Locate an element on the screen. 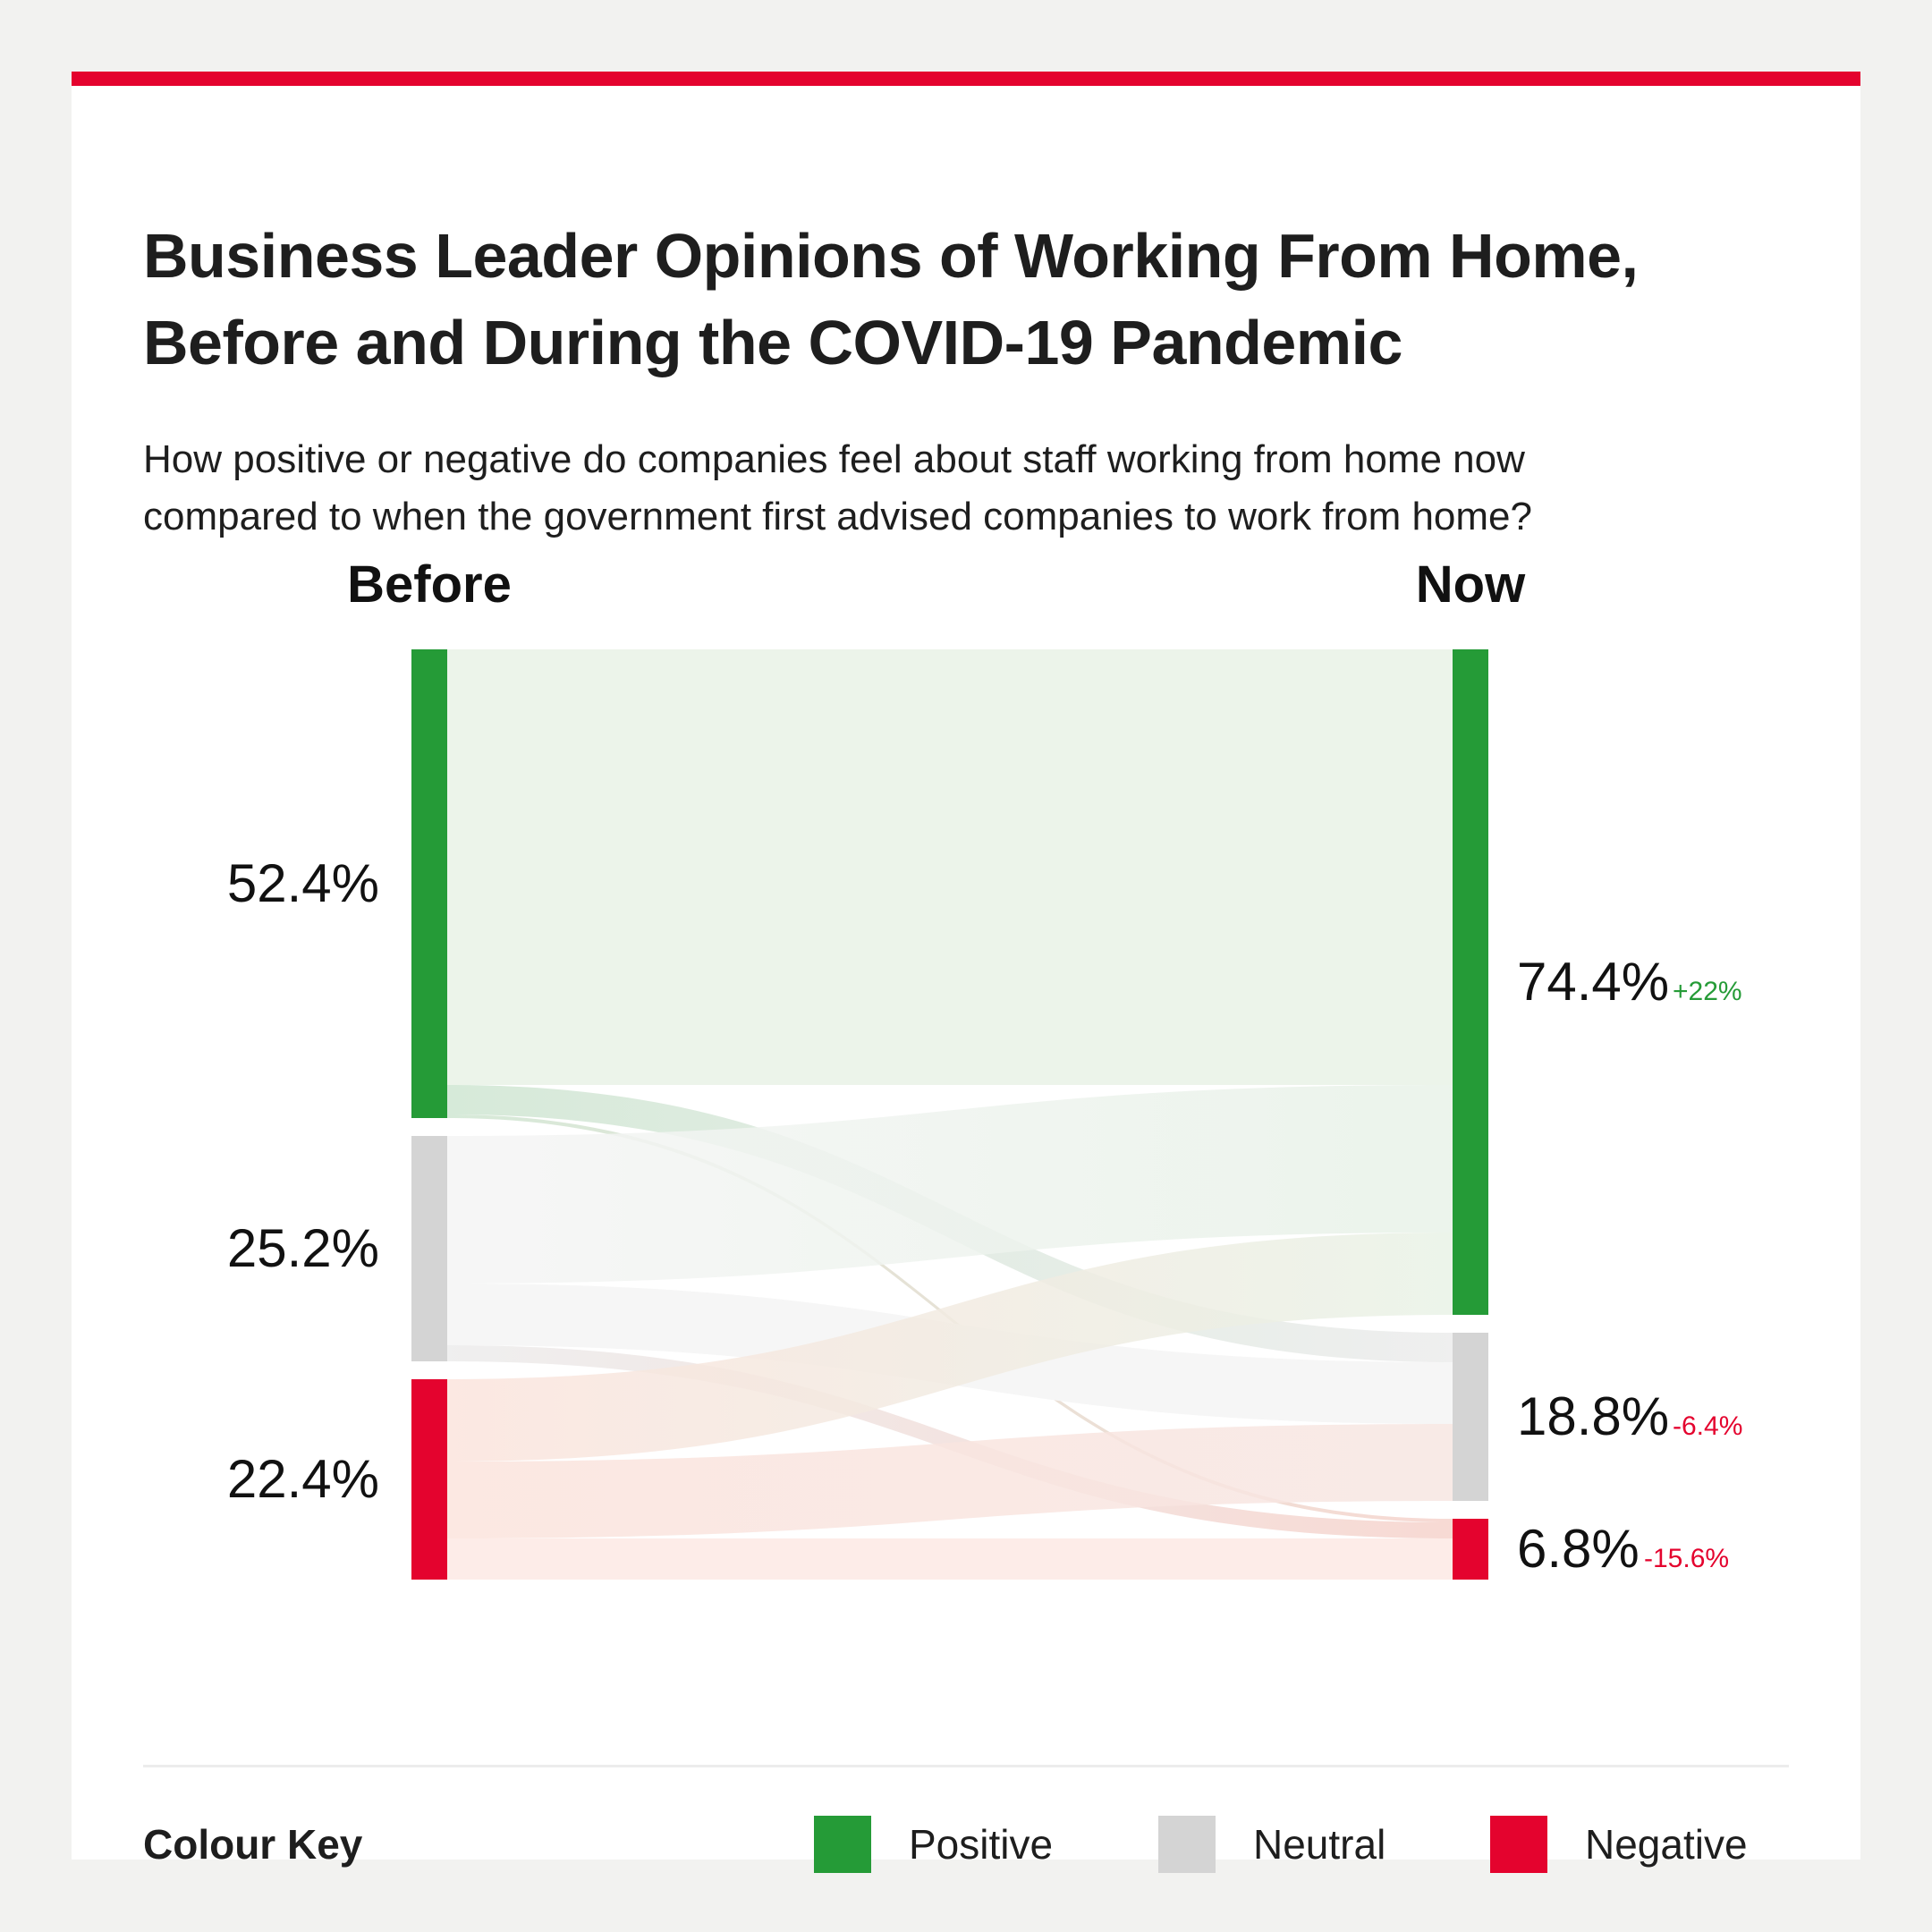 This screenshot has height=1932, width=1932. flow-positive-to-positive is located at coordinates (950, 867).